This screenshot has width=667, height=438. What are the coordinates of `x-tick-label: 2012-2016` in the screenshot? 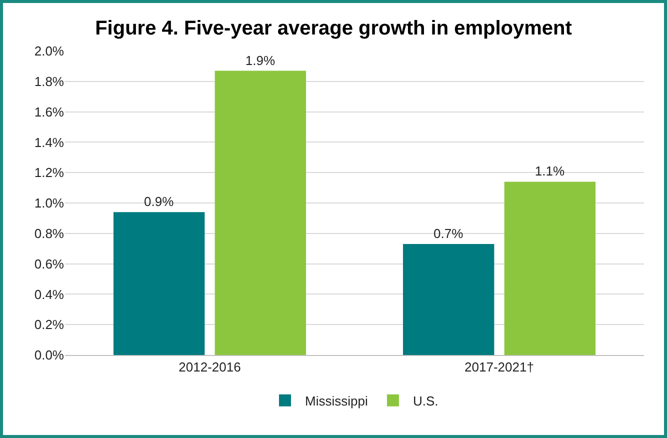 It's located at (209, 367).